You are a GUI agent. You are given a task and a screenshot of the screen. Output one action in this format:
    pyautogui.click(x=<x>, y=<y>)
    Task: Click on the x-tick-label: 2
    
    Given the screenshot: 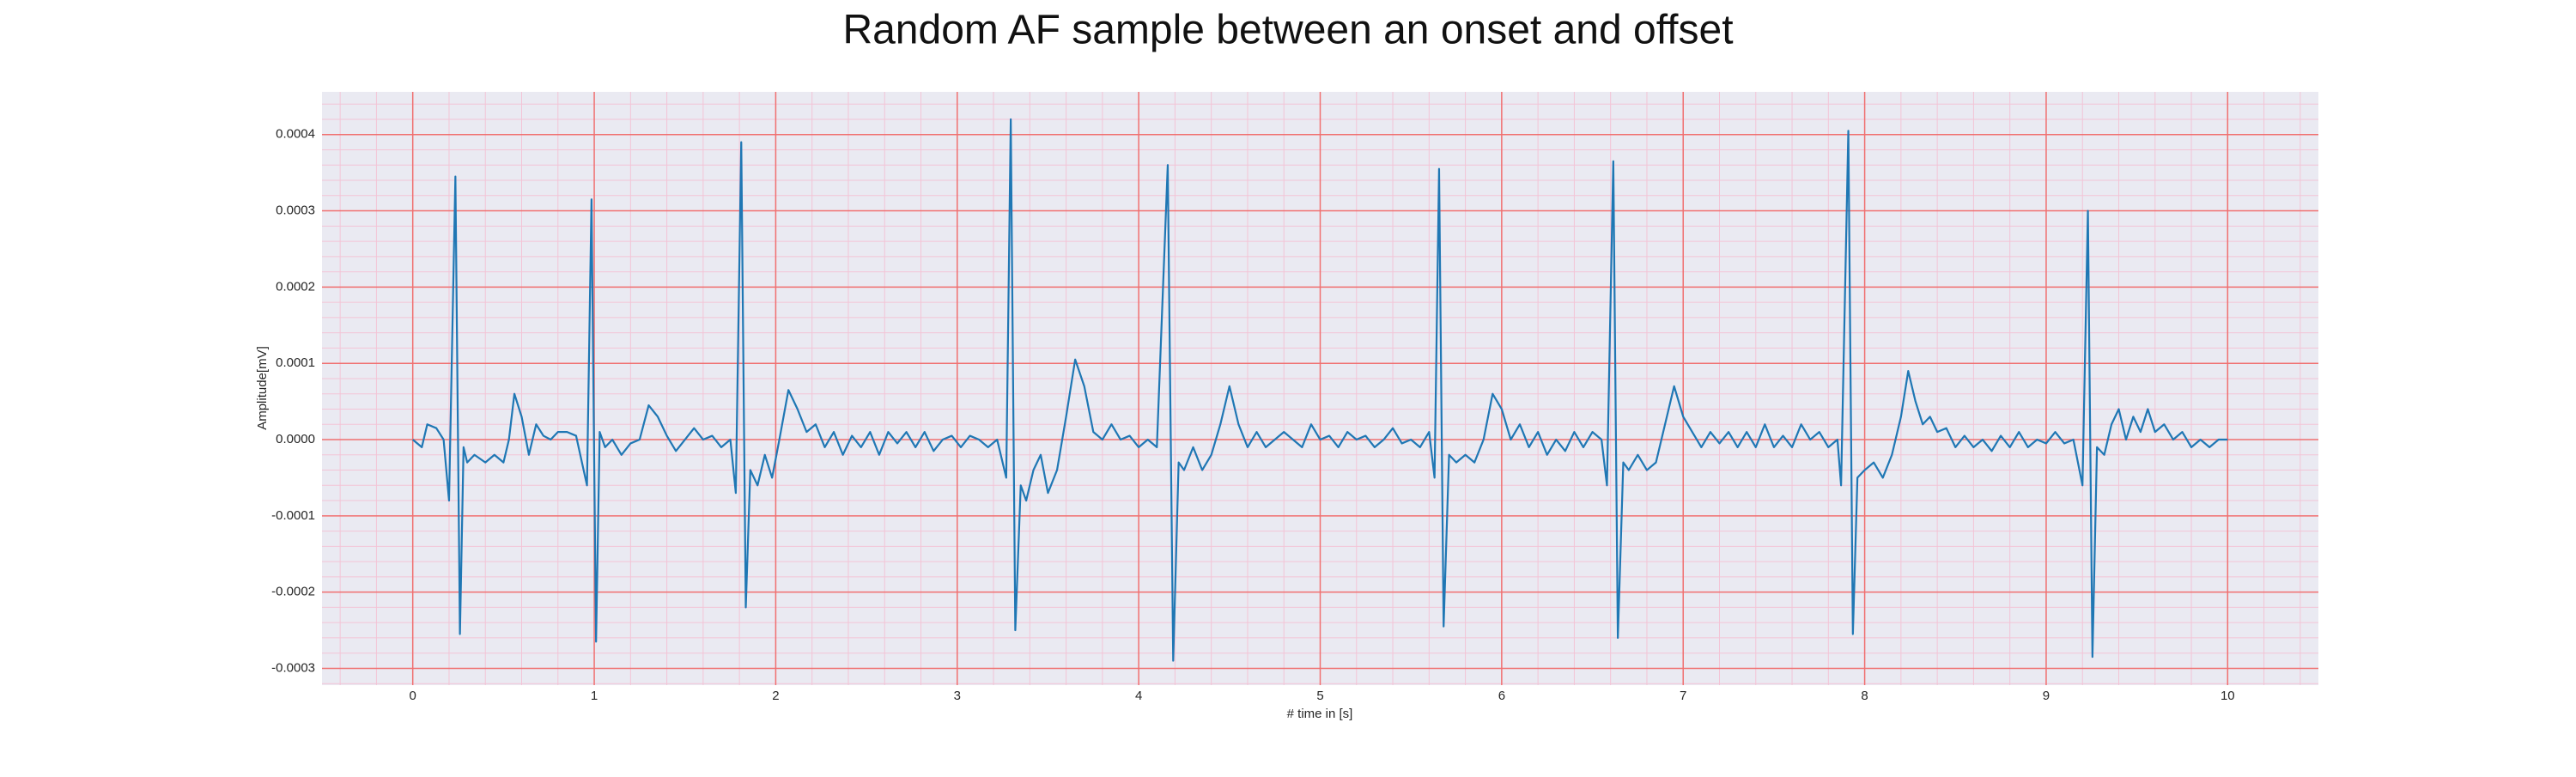 What is the action you would take?
    pyautogui.click(x=775, y=696)
    